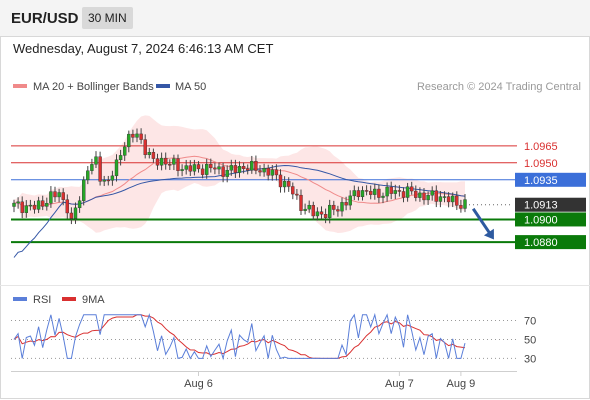  I want to click on rsi-tick-30: 30, so click(530, 359).